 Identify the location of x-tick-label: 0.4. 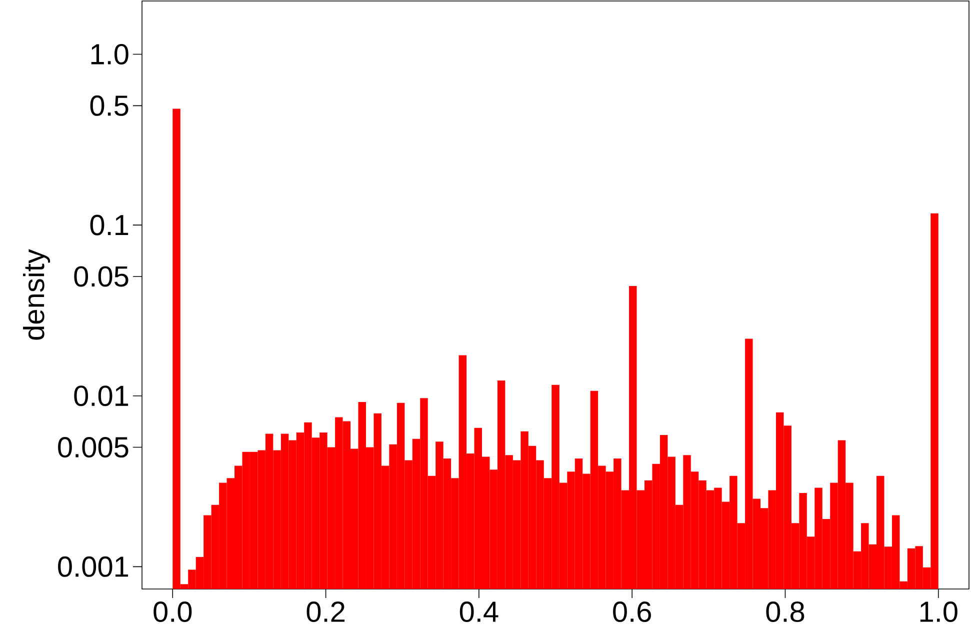
(479, 612).